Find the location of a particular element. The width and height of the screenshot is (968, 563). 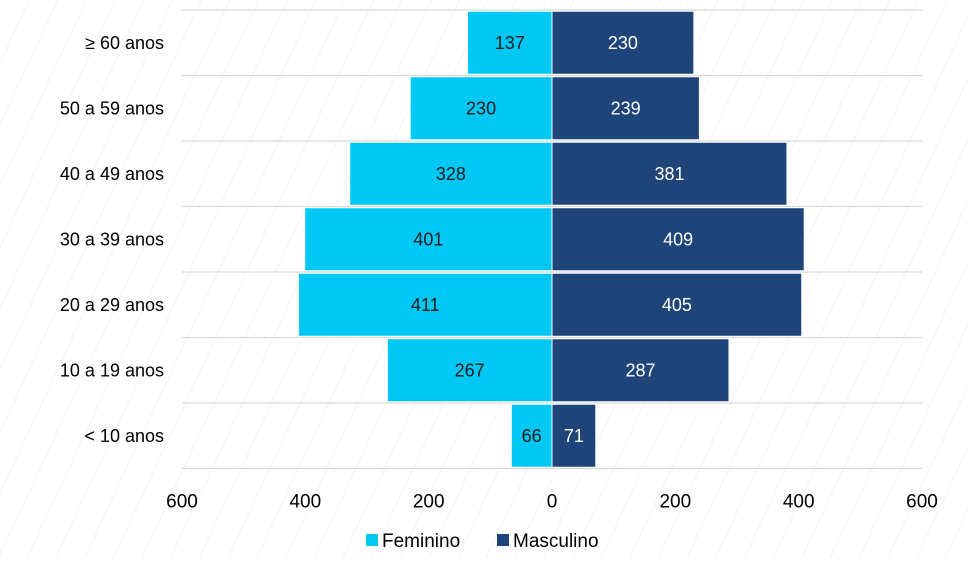

data-label-masculino: 409 is located at coordinates (678, 239).